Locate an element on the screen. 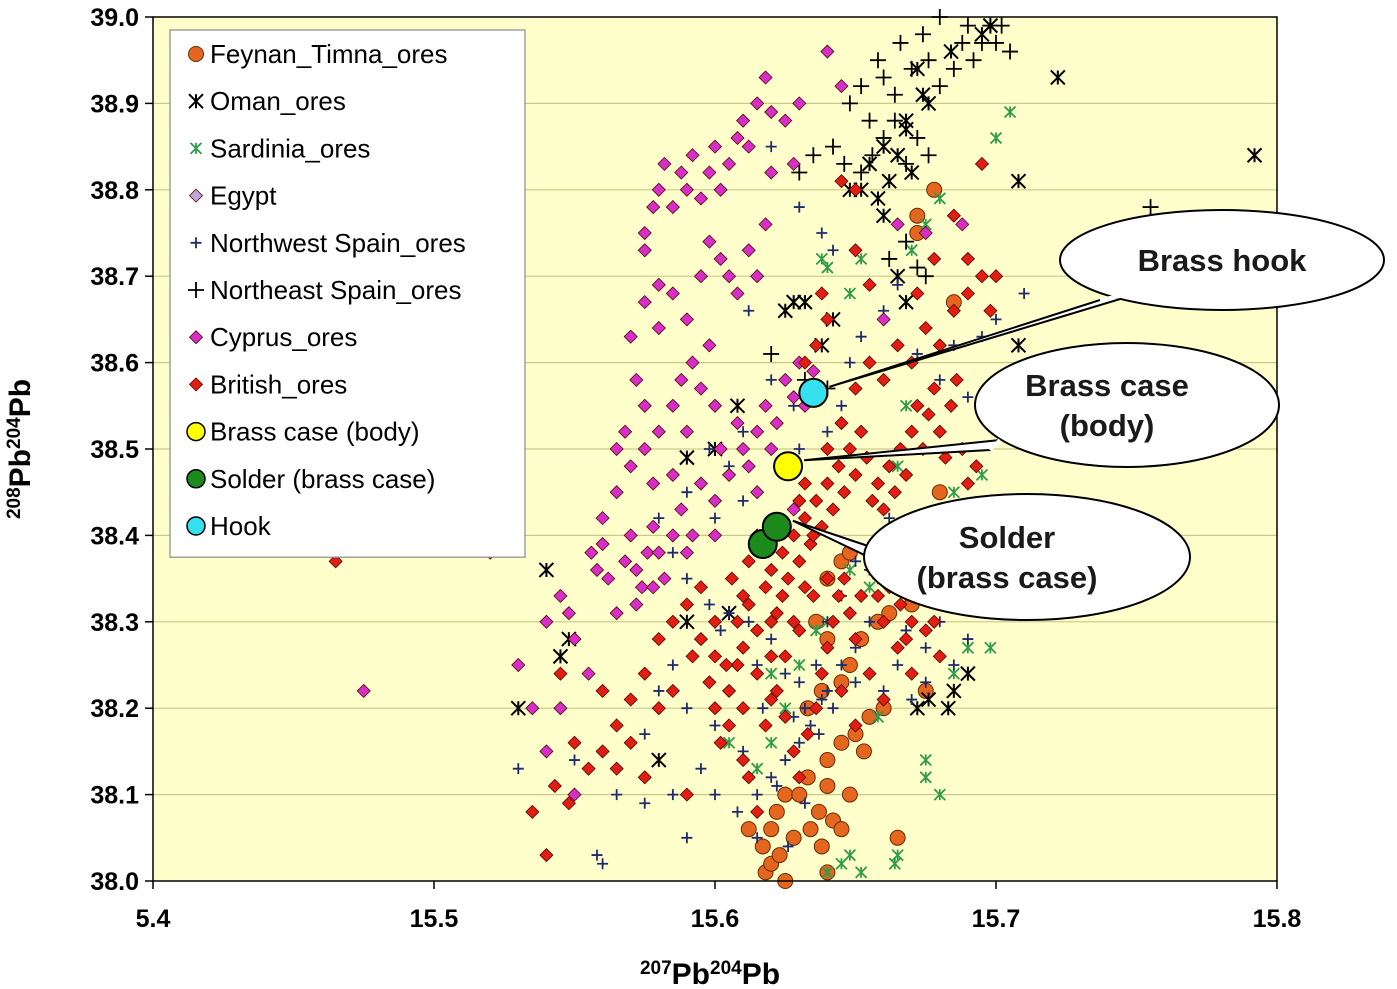  callout-solder-brass-case: Solder (brass case) is located at coordinates (991, 557).